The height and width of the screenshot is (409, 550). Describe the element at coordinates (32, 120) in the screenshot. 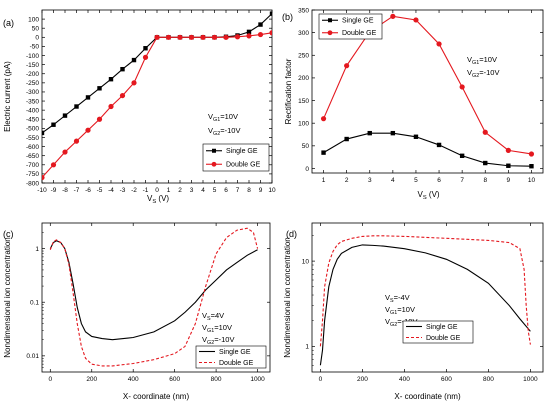

I see `y-tick-label: -450` at that location.